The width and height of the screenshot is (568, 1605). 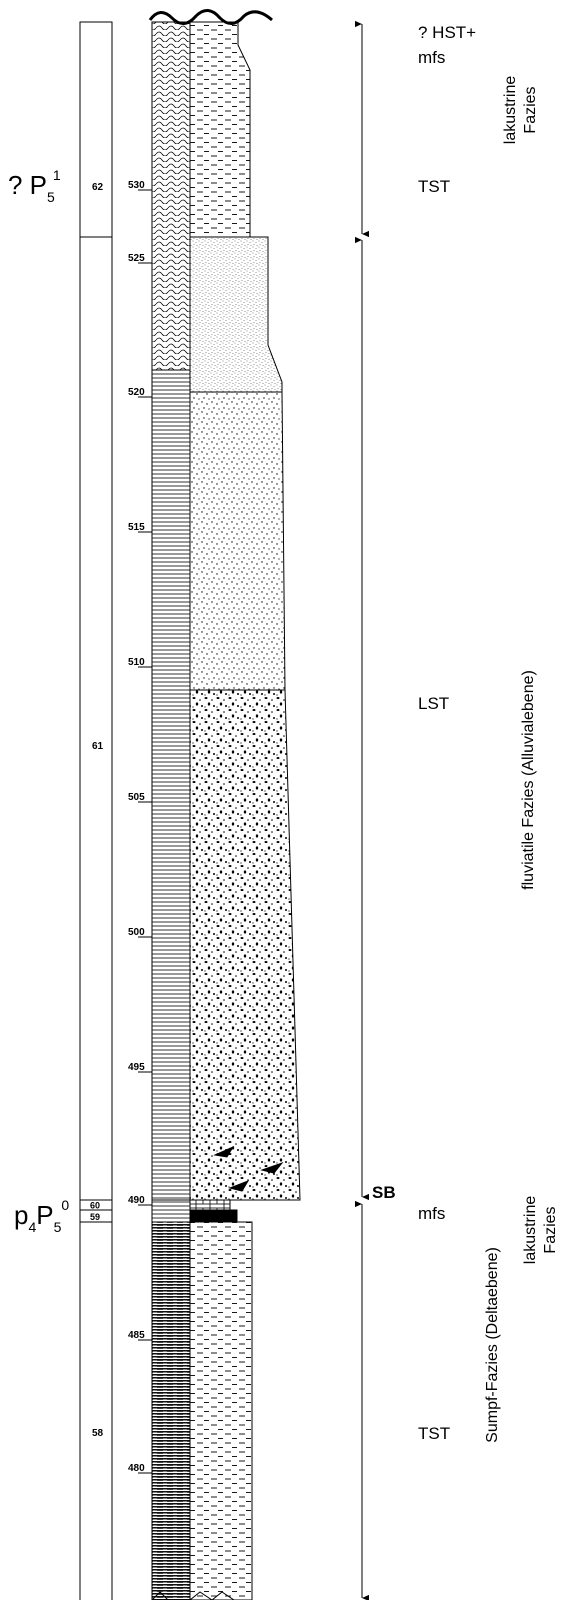 I want to click on depth-label: 510, so click(x=136, y=662).